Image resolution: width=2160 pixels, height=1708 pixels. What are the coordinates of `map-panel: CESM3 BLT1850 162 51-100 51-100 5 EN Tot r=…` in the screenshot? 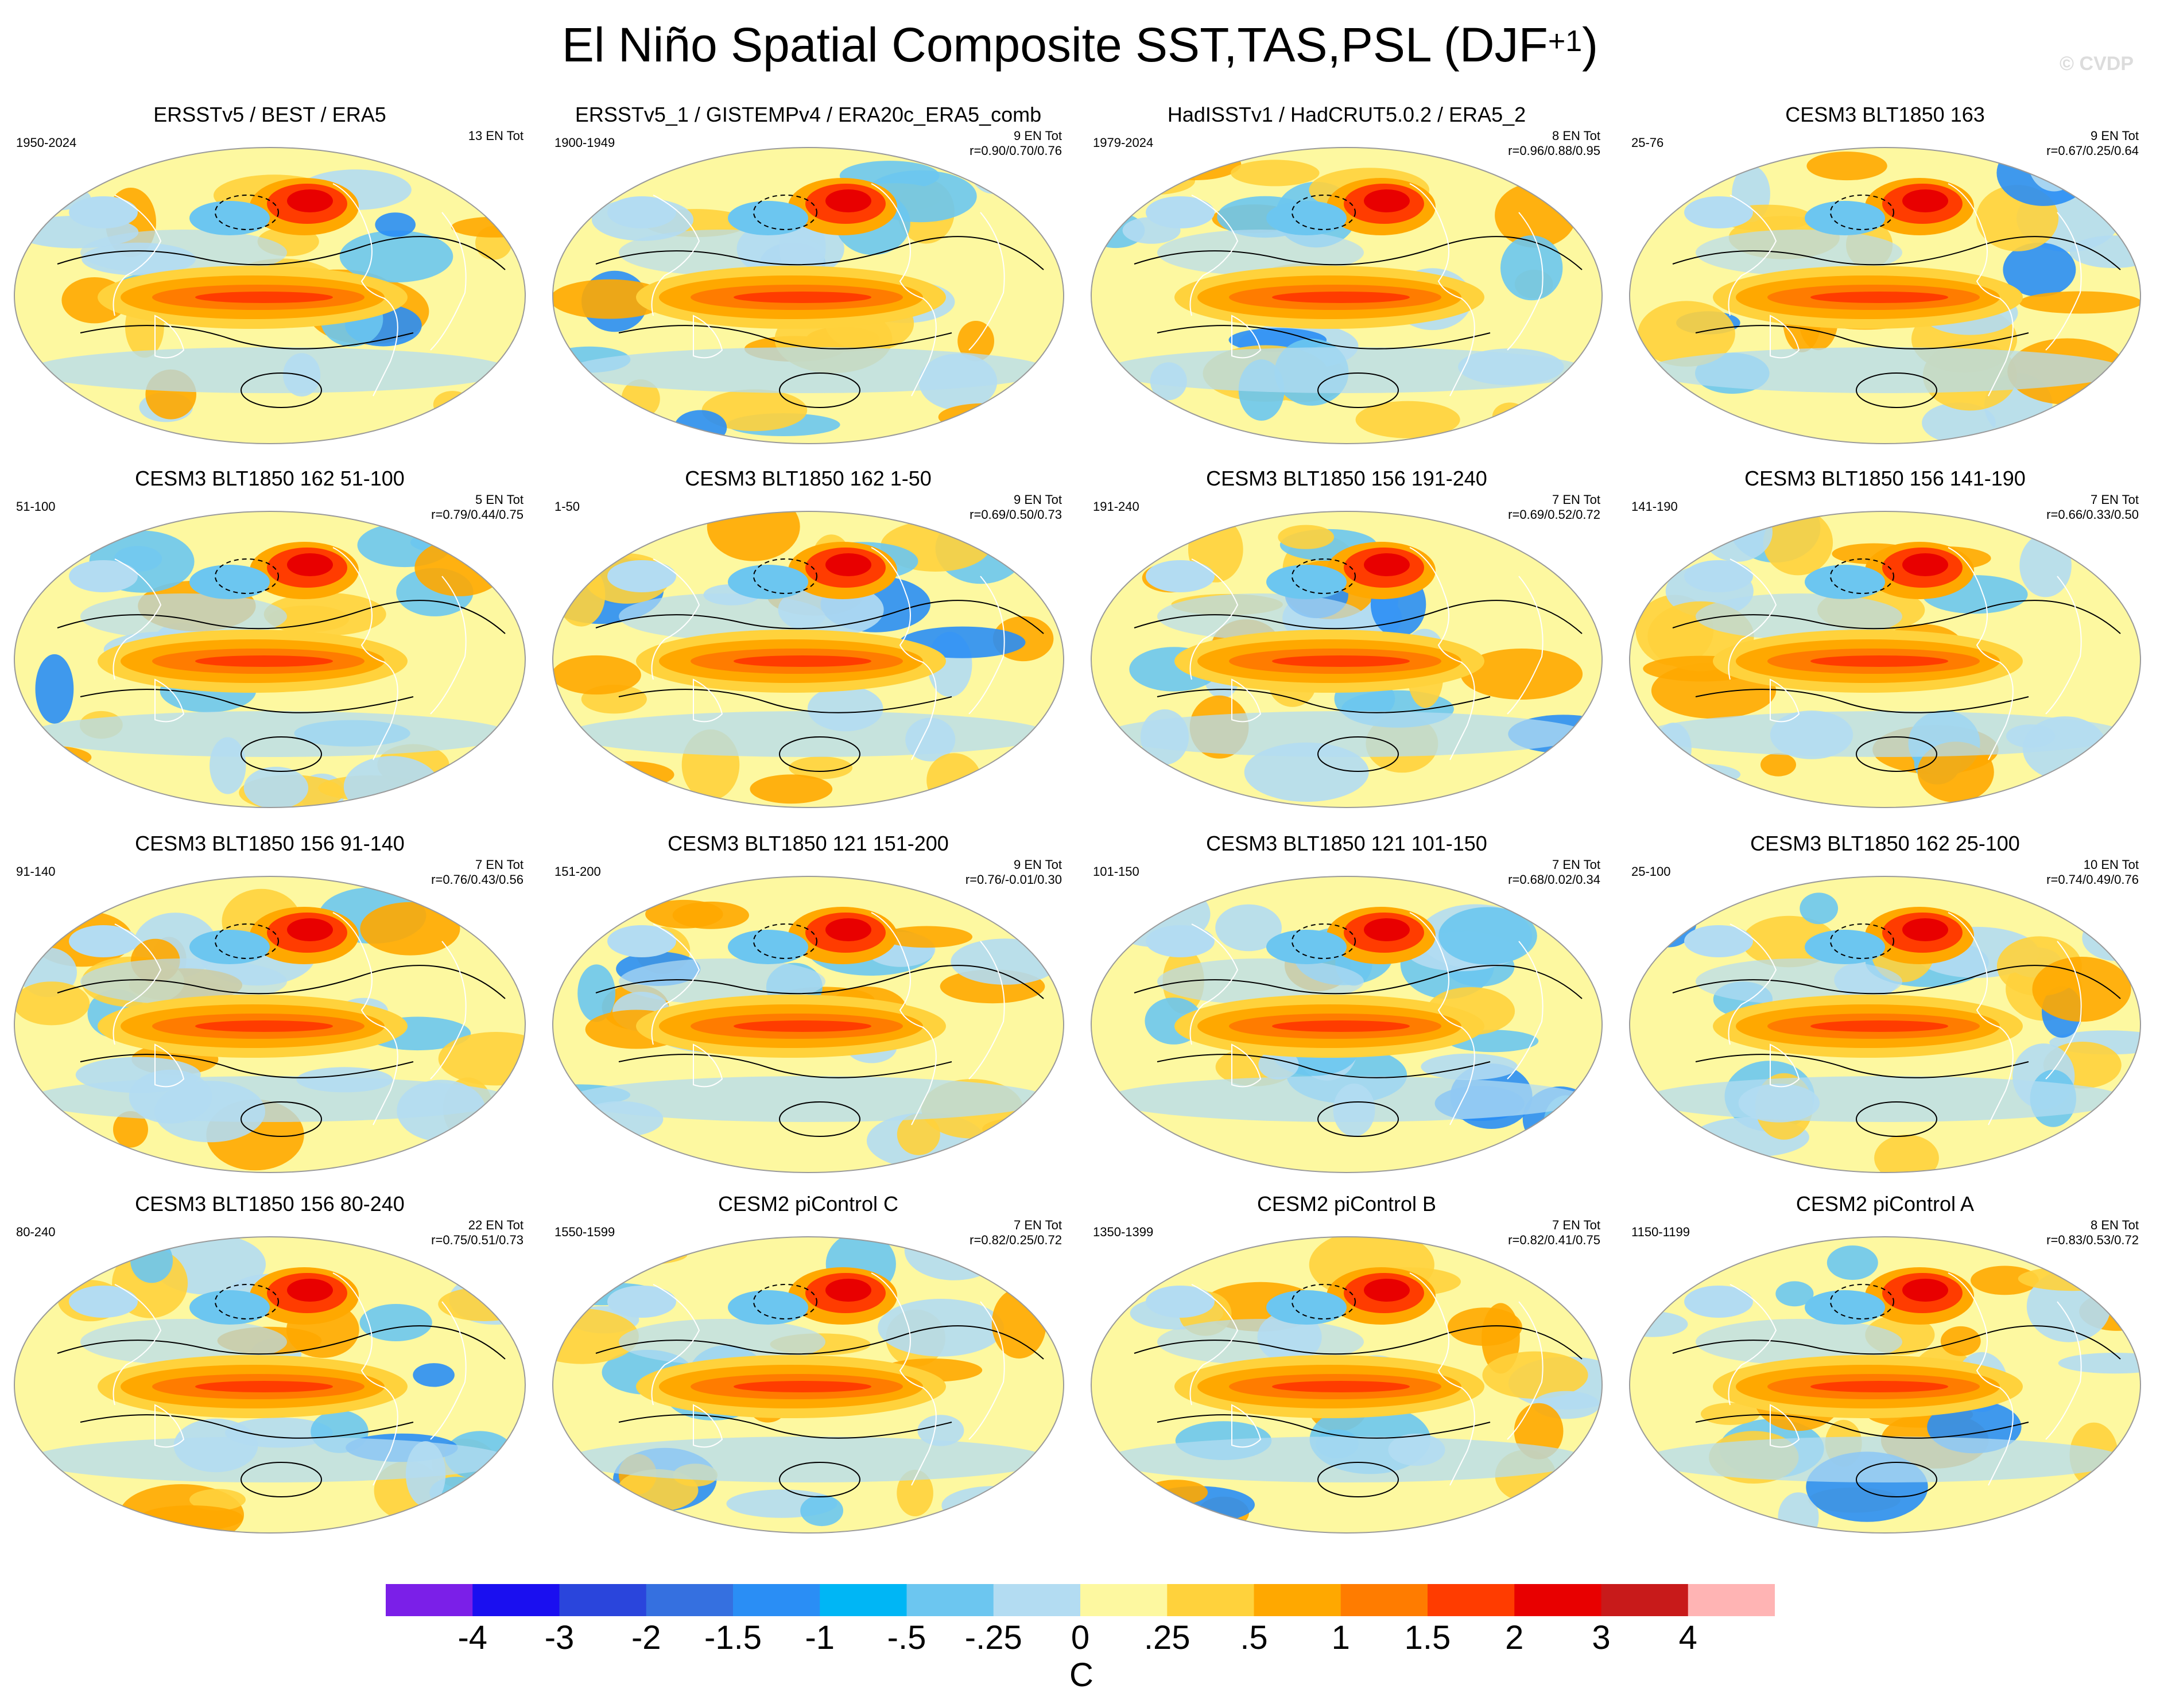 It's located at (270, 638).